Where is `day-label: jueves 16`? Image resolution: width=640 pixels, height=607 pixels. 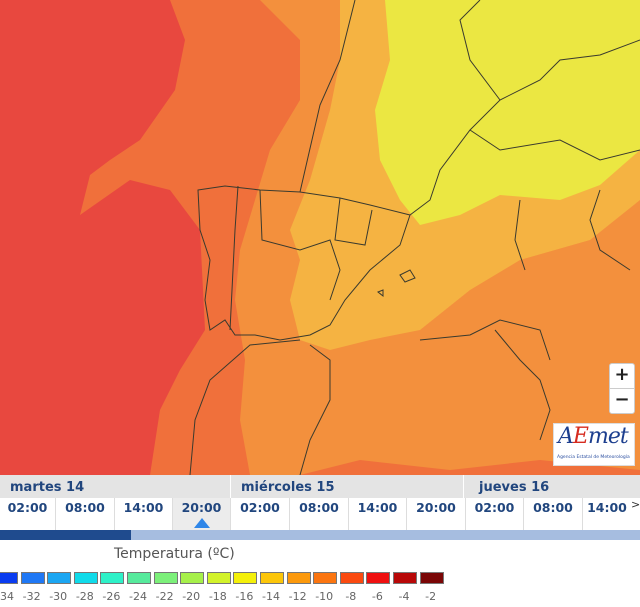
day-label: jueves 16 is located at coordinates (514, 487).